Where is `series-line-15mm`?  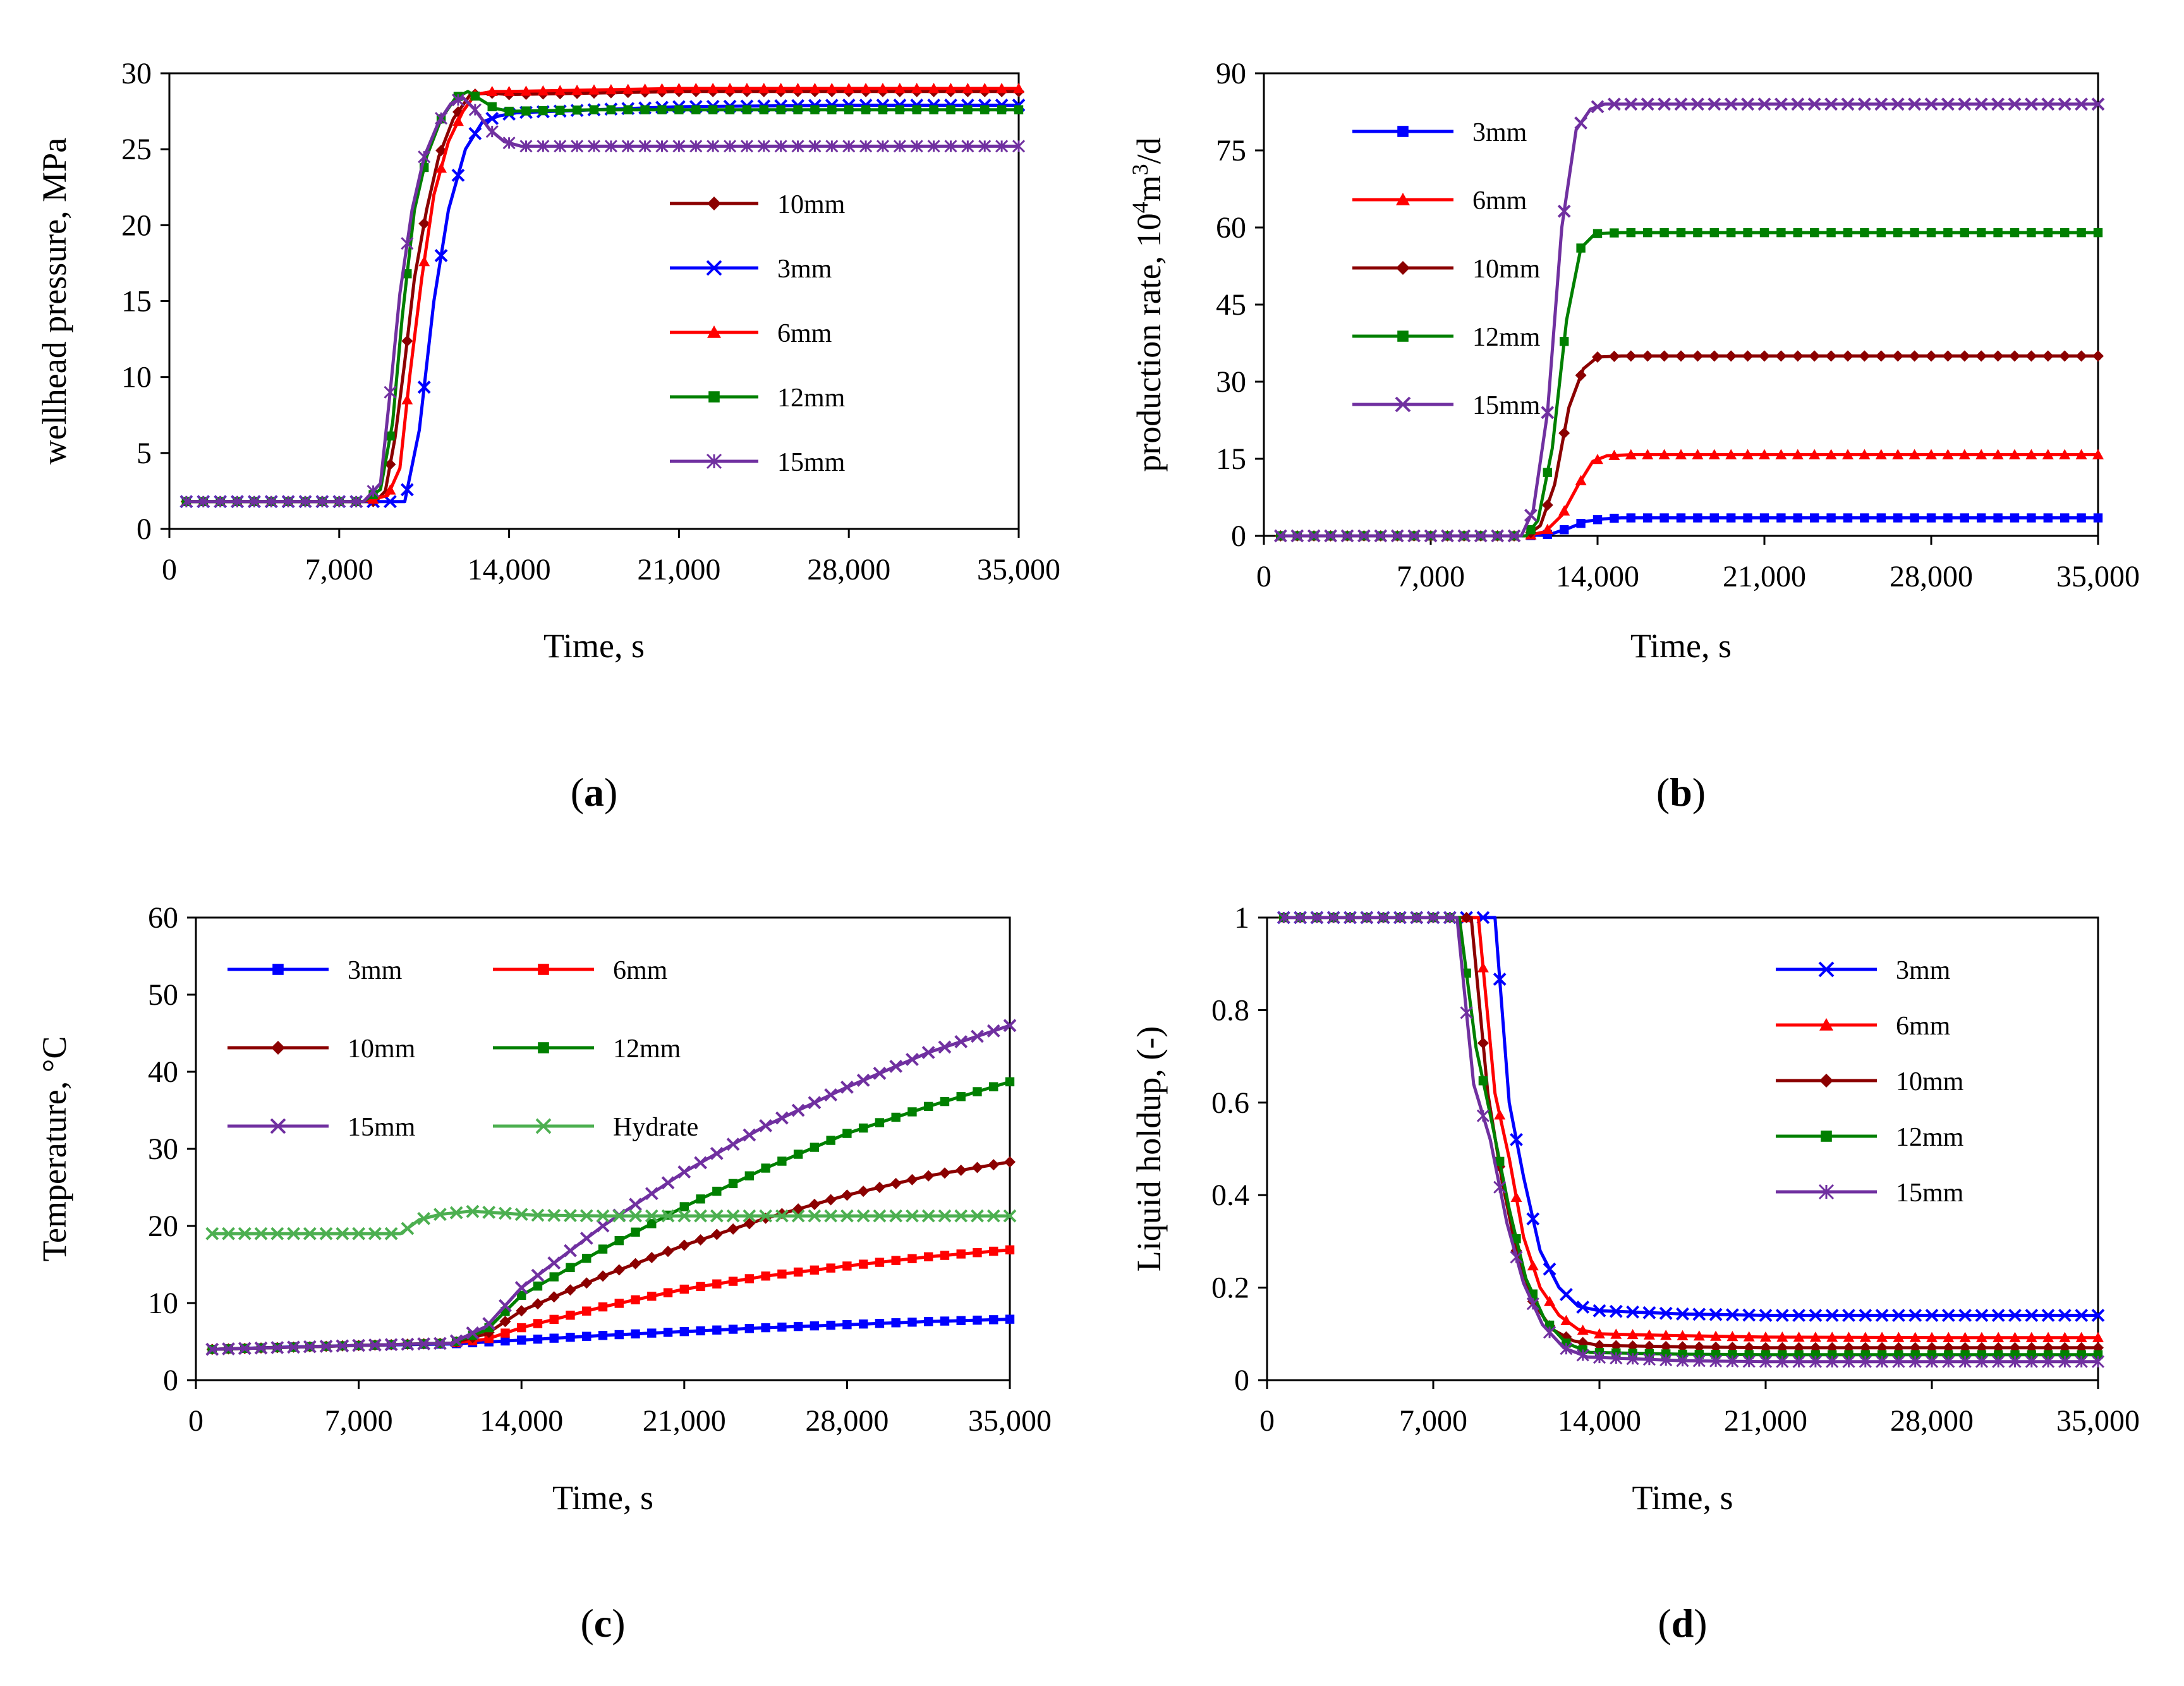 series-line-15mm is located at coordinates (1690, 1140).